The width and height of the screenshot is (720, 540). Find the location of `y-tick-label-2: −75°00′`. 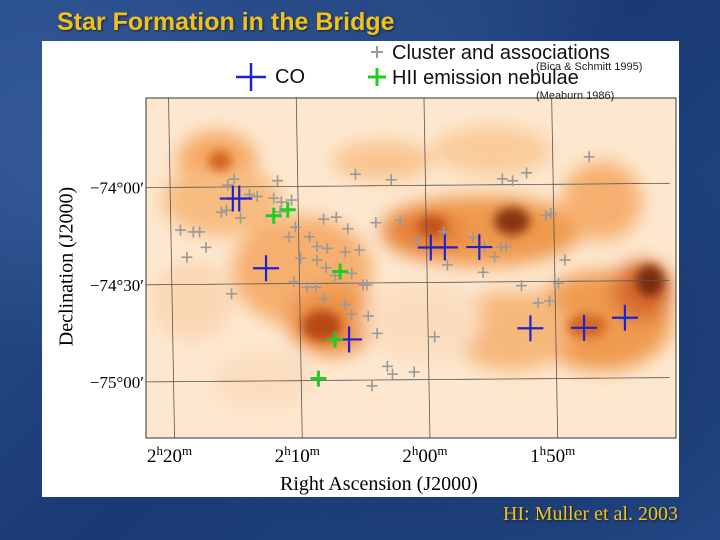

y-tick-label-2: −75°00′ is located at coordinates (117, 382).